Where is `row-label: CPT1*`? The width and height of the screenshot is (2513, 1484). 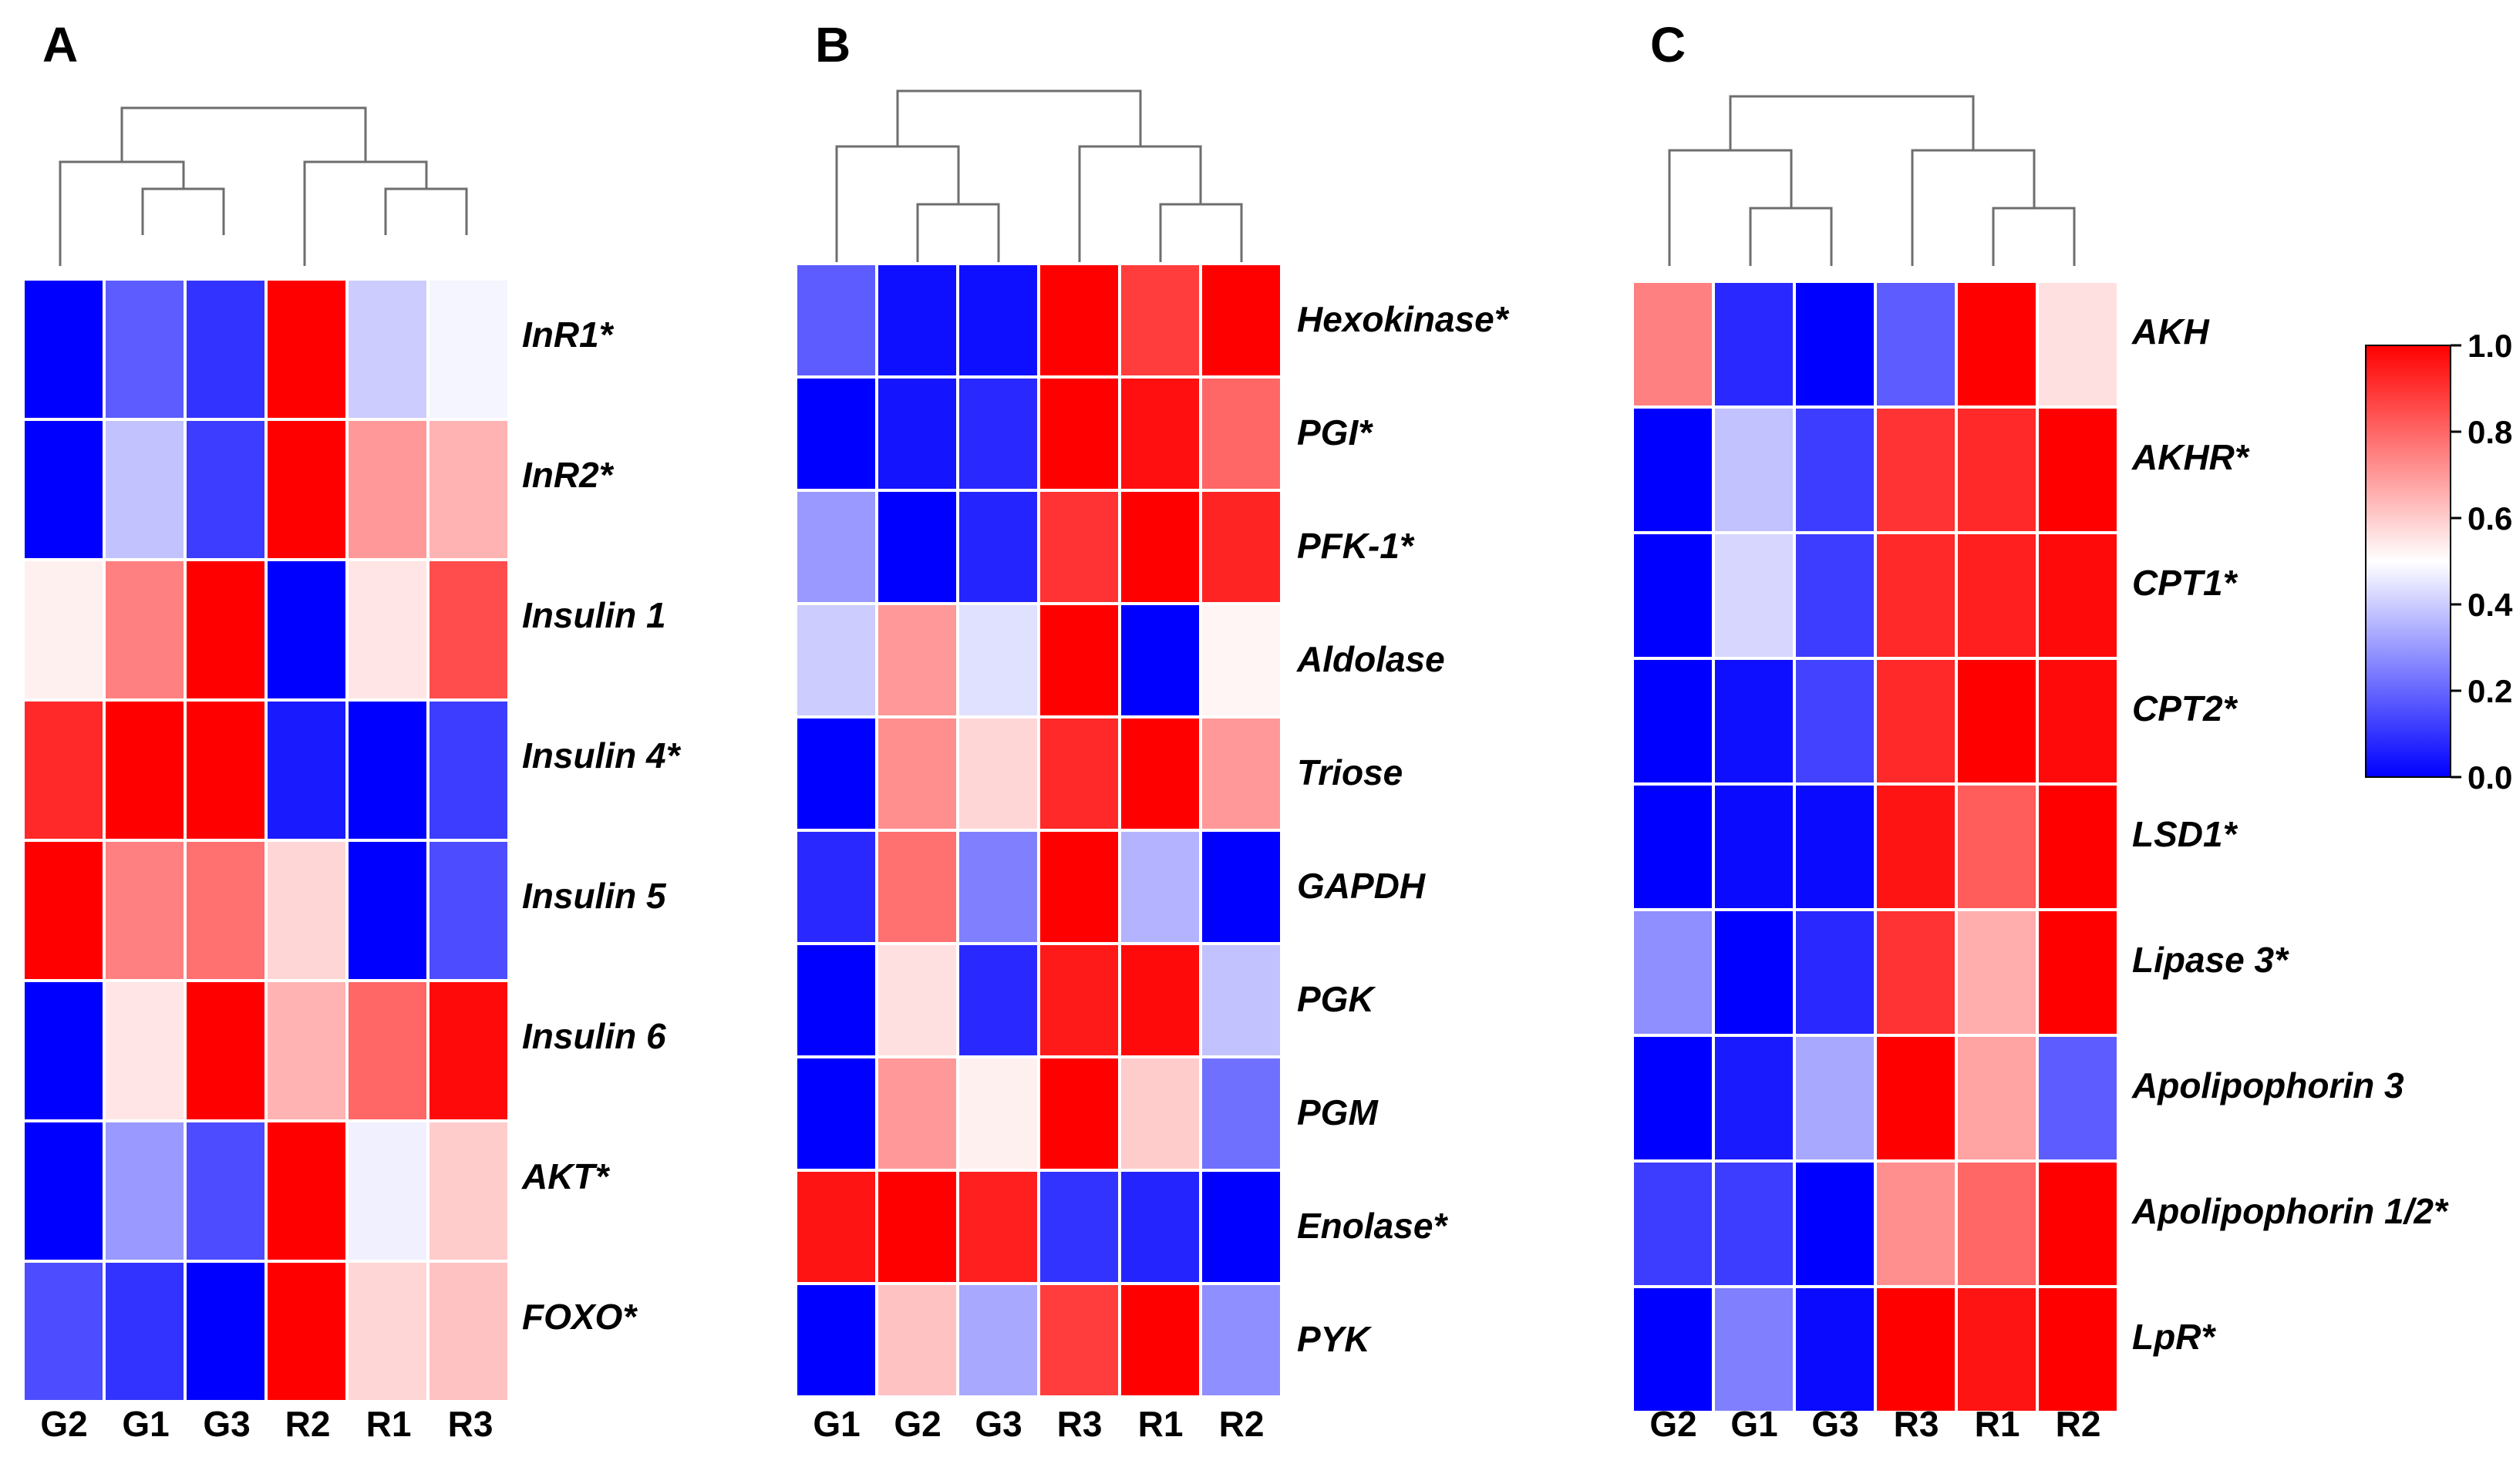 row-label: CPT1* is located at coordinates (2185, 583).